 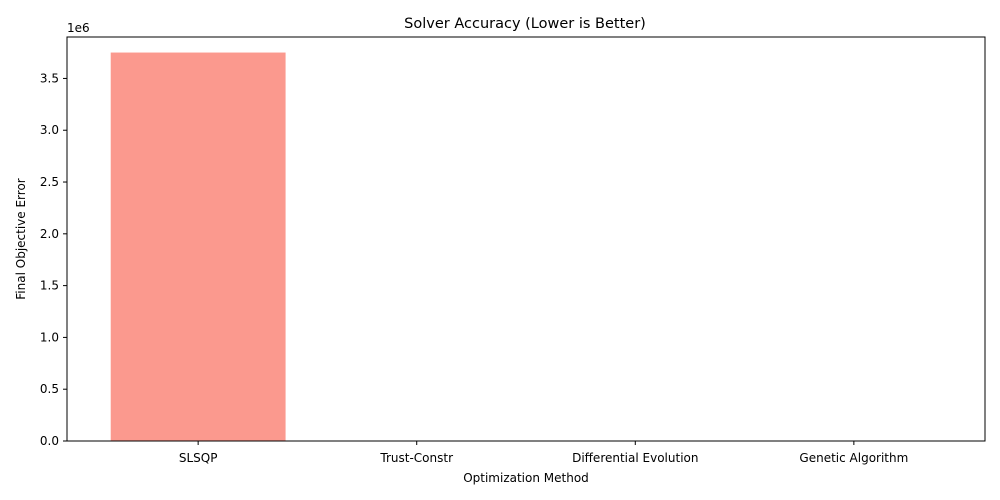 I want to click on y-axis-label: Final Objective Error, so click(x=21, y=239).